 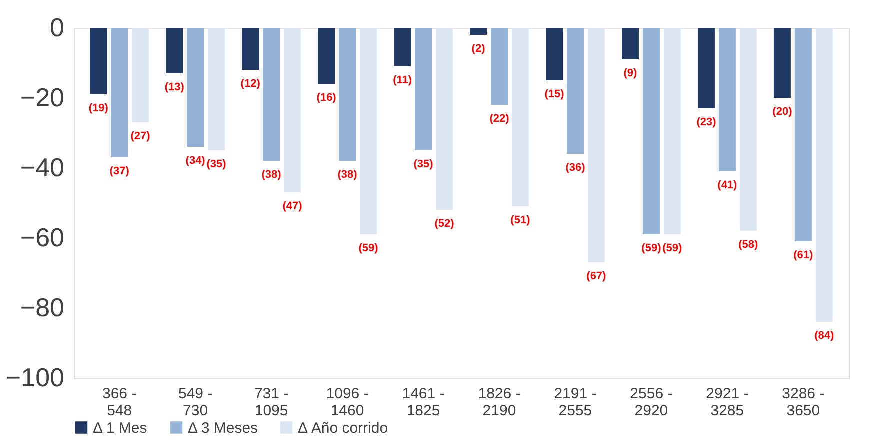 What do you see at coordinates (98, 108) in the screenshot?
I see `data-label: (19)` at bounding box center [98, 108].